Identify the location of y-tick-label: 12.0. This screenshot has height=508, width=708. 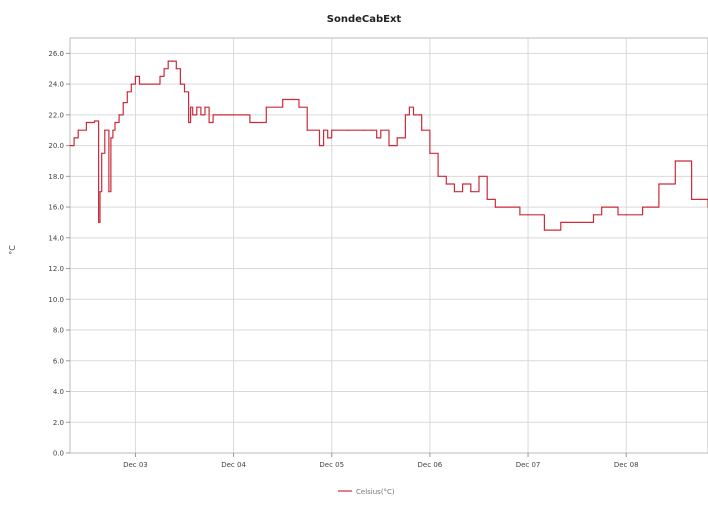
(56, 269).